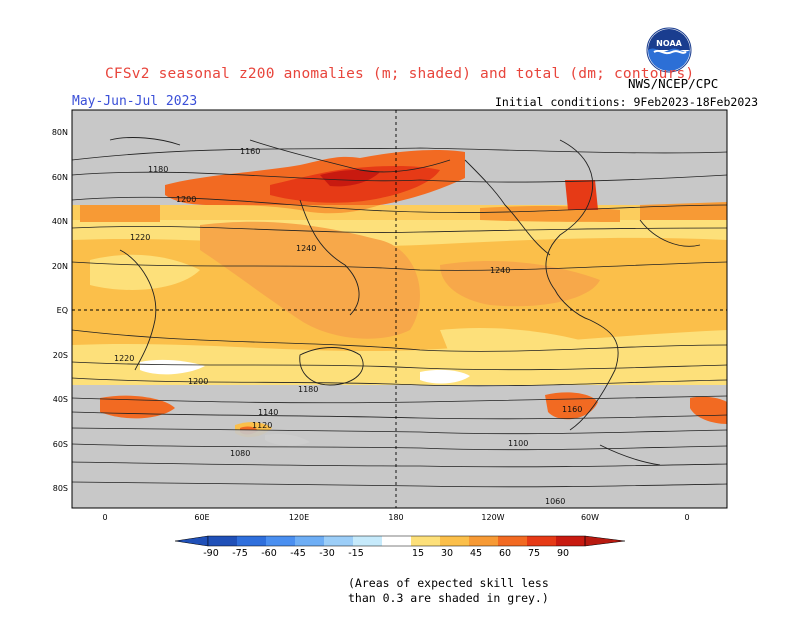  I want to click on lon-label: 120W, so click(492, 517).